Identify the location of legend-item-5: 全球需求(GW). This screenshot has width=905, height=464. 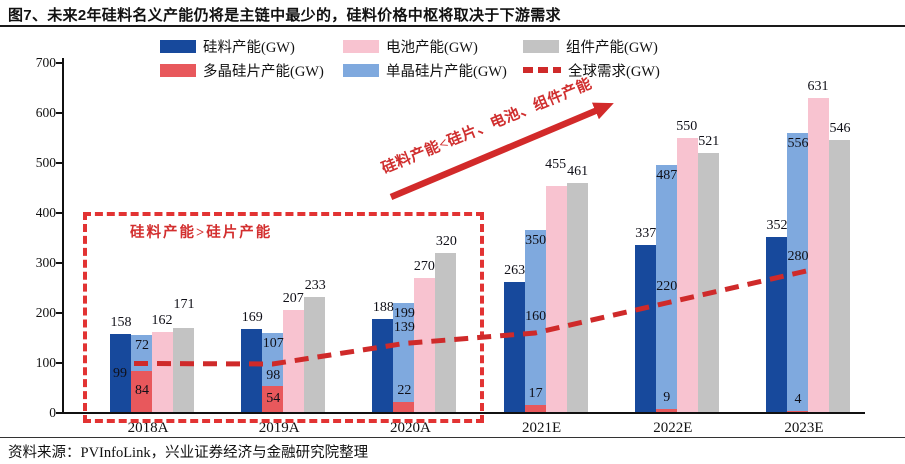
(591, 71).